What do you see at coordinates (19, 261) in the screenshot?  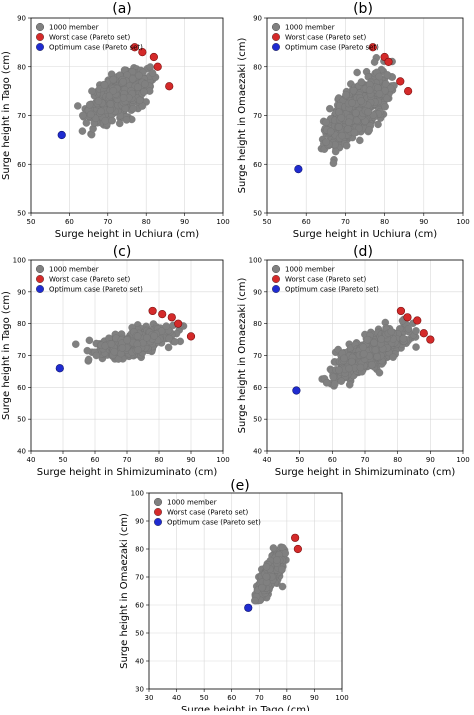 I see `y-tick-label: 100` at bounding box center [19, 261].